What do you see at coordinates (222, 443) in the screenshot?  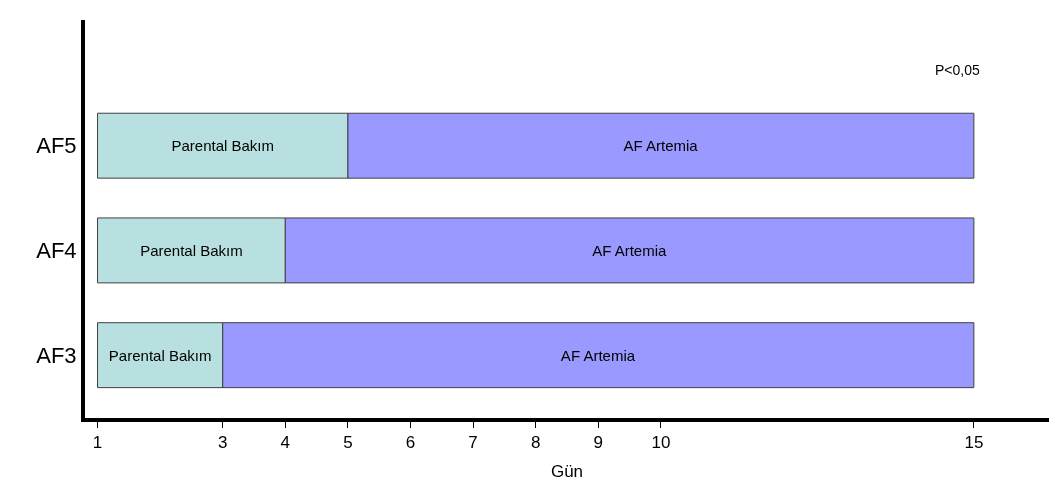 I see `x-tick-label: 3` at bounding box center [222, 443].